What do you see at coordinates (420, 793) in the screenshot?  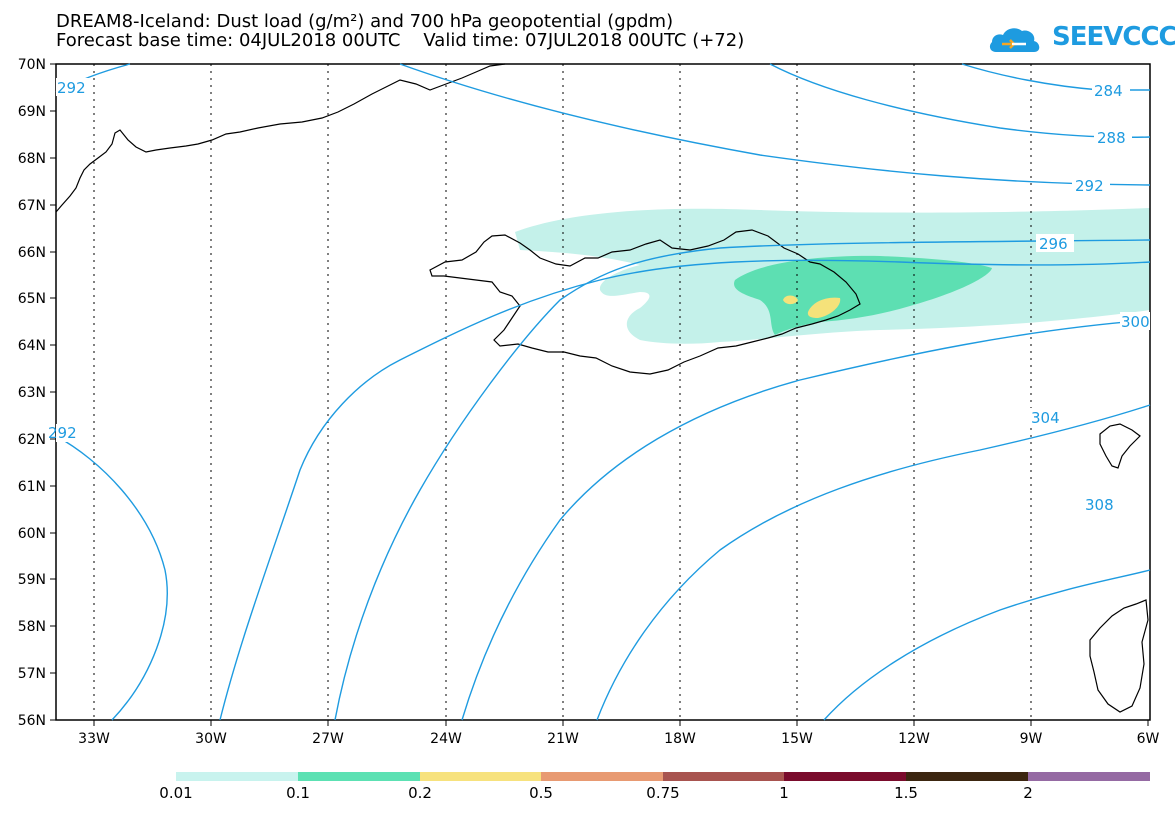 I see `colorbar-label: 0.2` at bounding box center [420, 793].